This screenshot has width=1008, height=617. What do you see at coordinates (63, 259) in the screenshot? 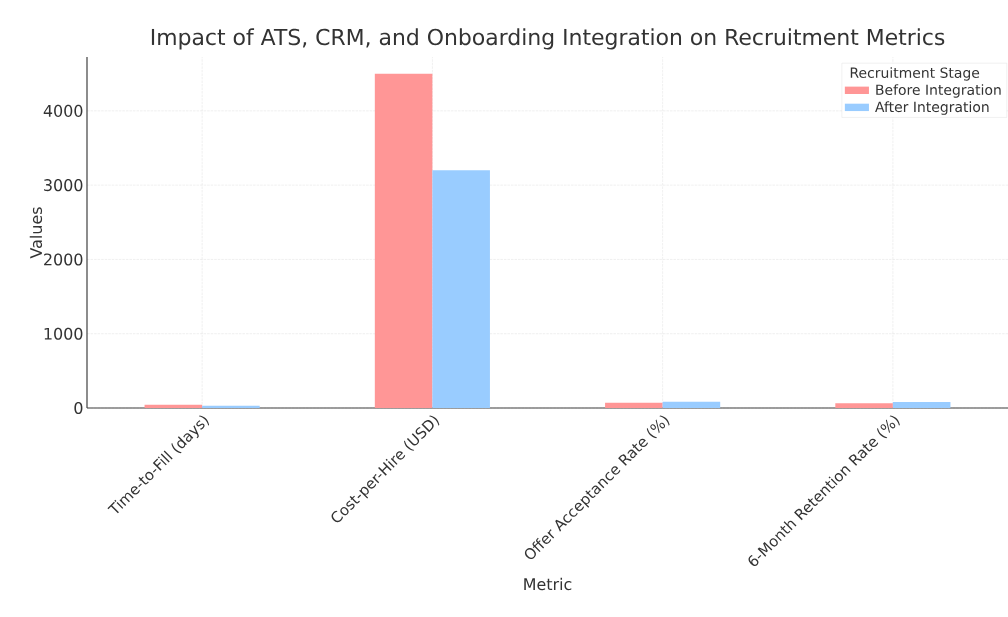
I see `y-tick-label: 2000` at bounding box center [63, 259].